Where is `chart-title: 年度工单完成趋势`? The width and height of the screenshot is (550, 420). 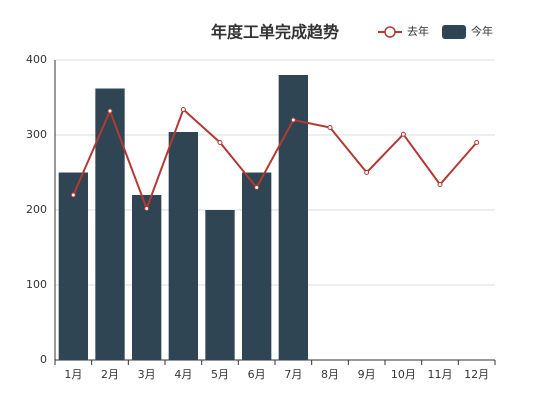
chart-title: 年度工单完成趋势 is located at coordinates (275, 32).